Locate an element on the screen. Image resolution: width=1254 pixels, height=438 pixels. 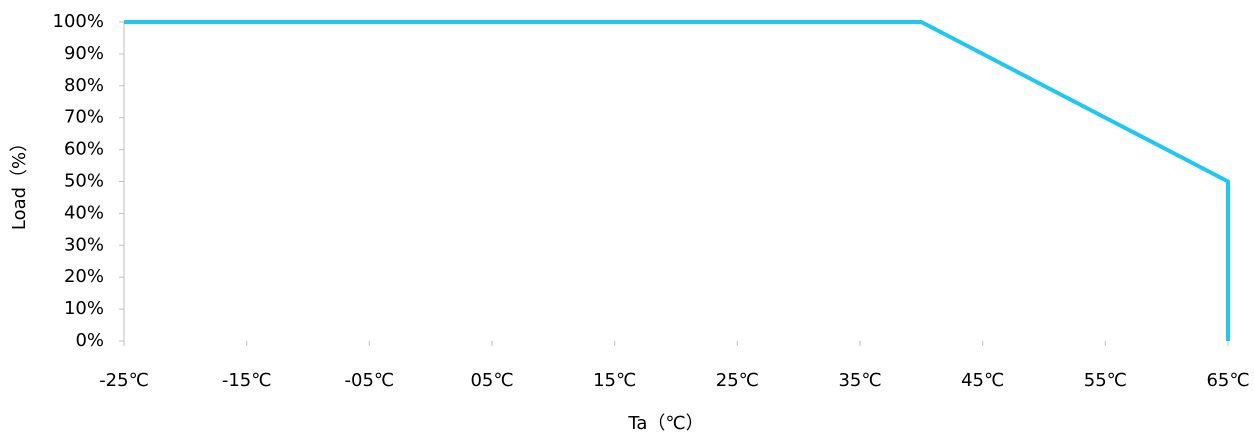
x-tick-label: 25℃ is located at coordinates (737, 380).